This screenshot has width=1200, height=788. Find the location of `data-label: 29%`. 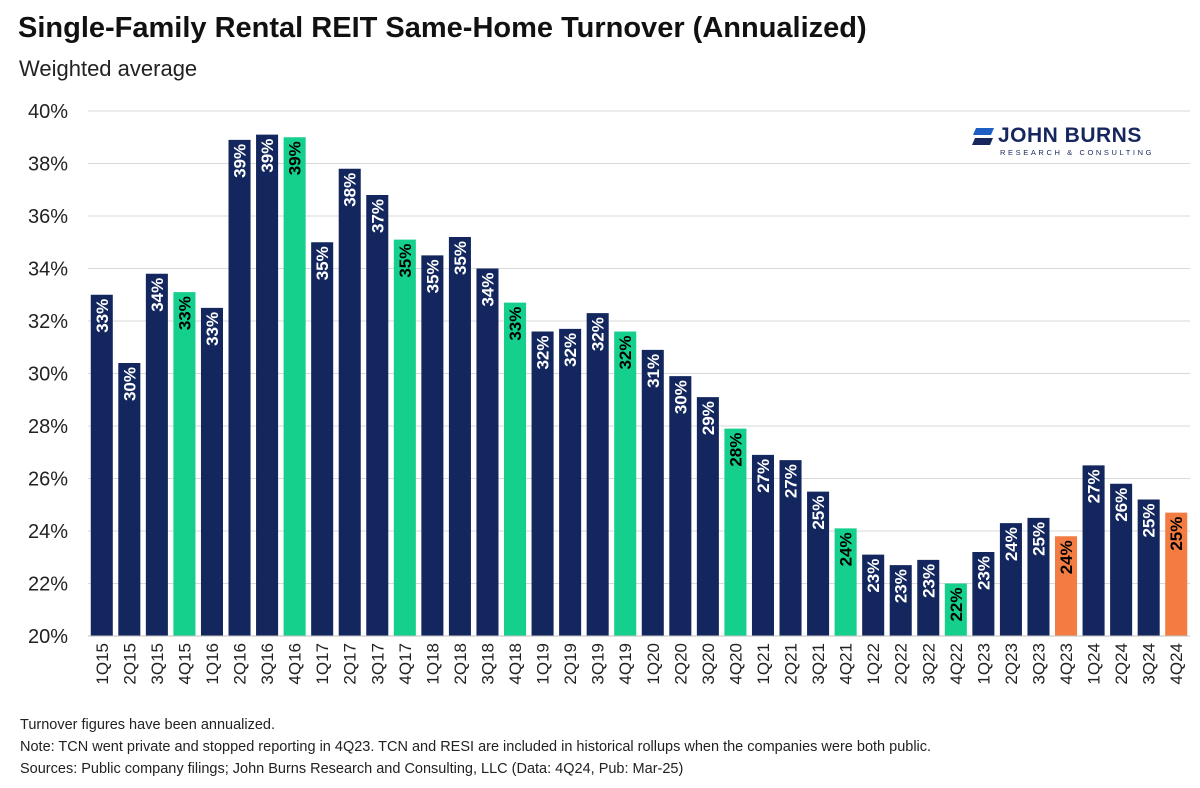

data-label: 29% is located at coordinates (708, 418).